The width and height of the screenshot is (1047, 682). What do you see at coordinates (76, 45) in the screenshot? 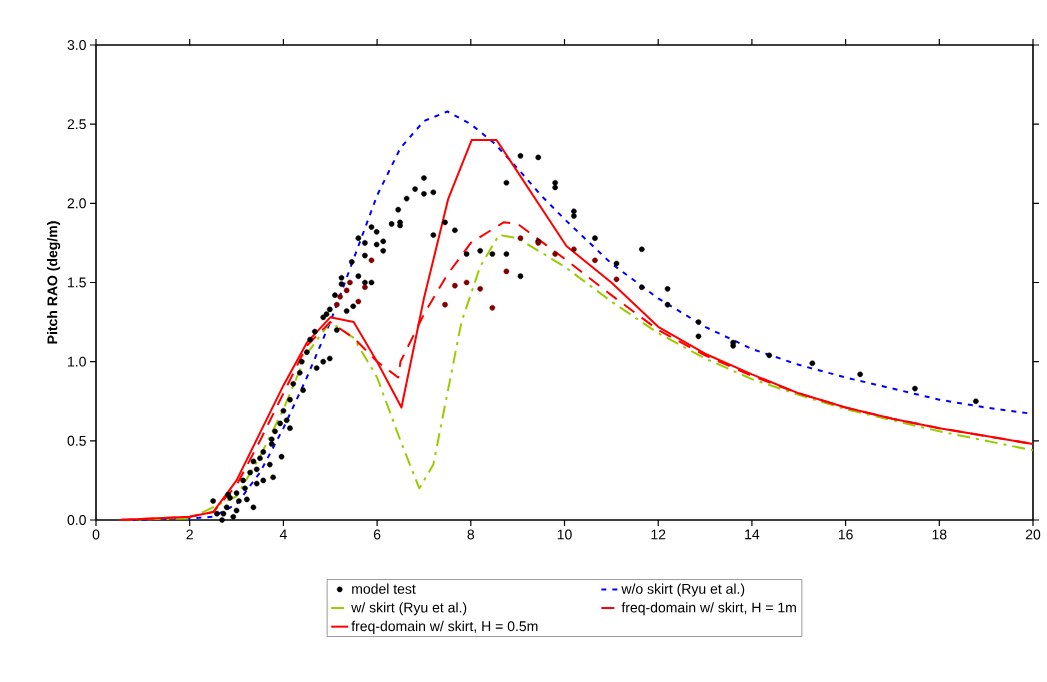
I see `y-tick-label: 3.0` at bounding box center [76, 45].